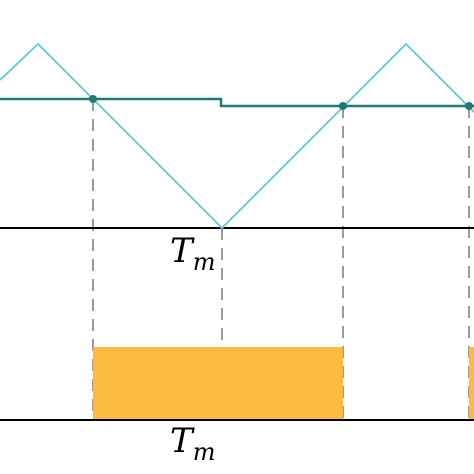 The width and height of the screenshot is (474, 474). Describe the element at coordinates (204, 262) in the screenshot. I see `top-tm-subscript: m` at that location.